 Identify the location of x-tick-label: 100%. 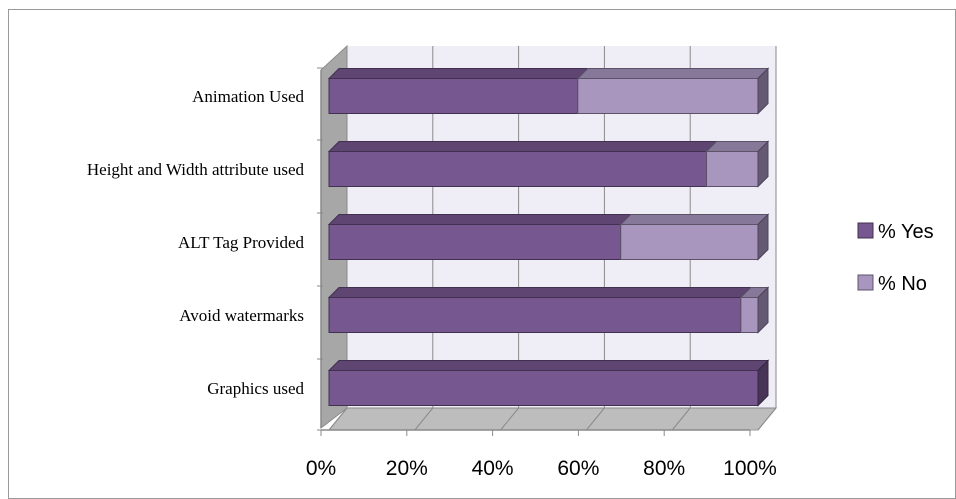
(750, 468).